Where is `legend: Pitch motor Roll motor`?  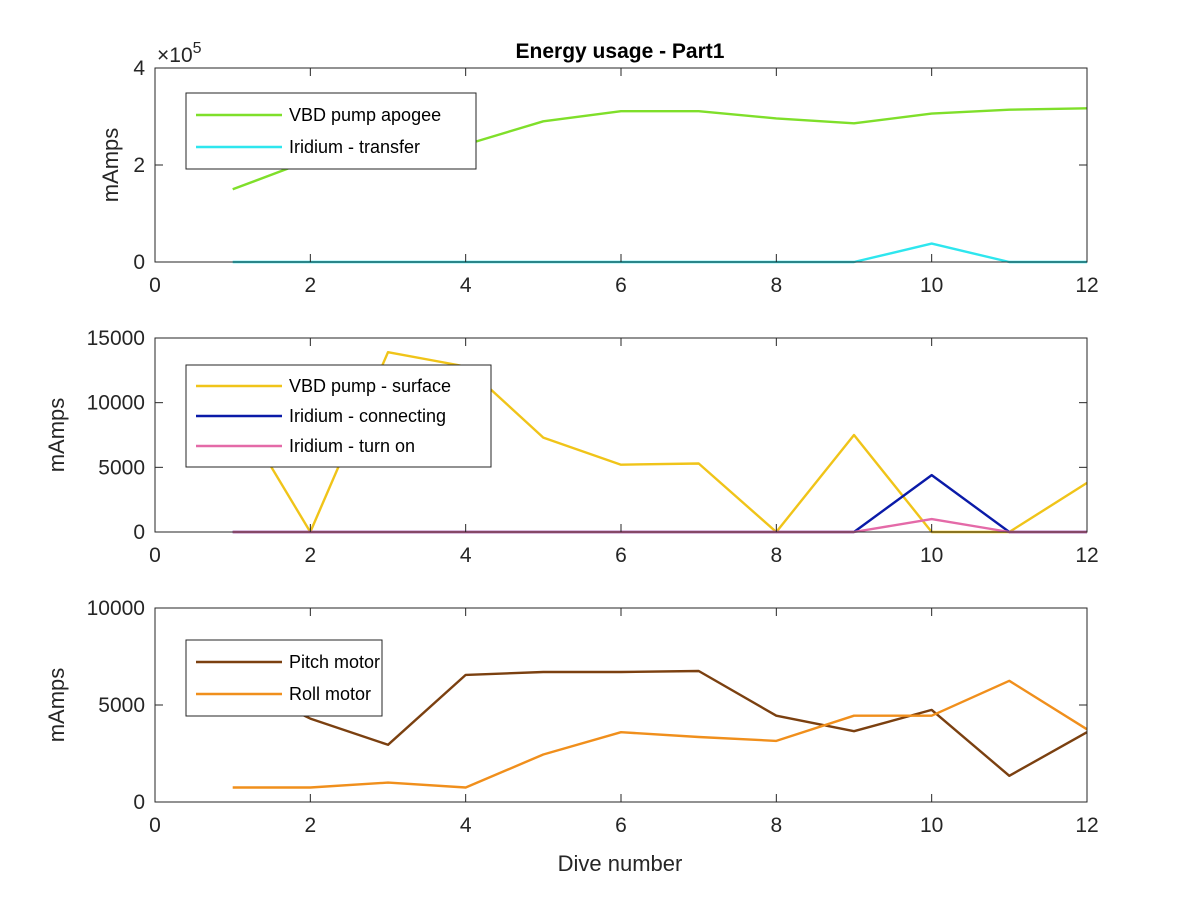
legend: Pitch motor Roll motor is located at coordinates (284, 678).